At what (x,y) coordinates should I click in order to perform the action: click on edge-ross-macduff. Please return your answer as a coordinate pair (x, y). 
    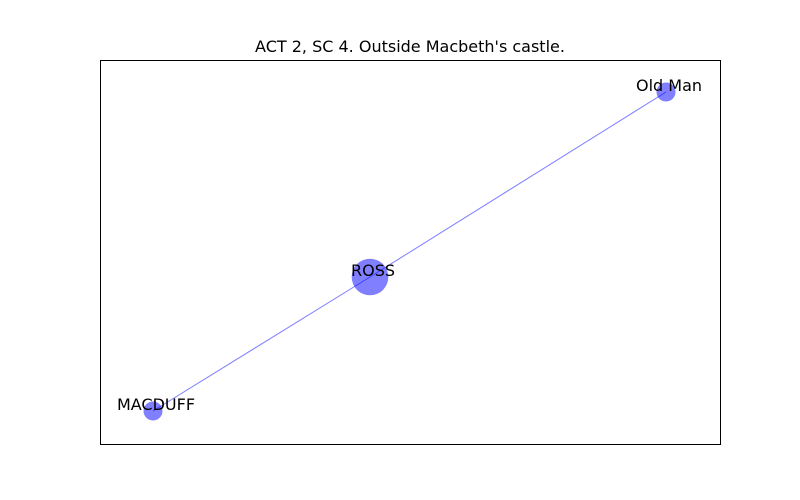
    Looking at the image, I should click on (261, 344).